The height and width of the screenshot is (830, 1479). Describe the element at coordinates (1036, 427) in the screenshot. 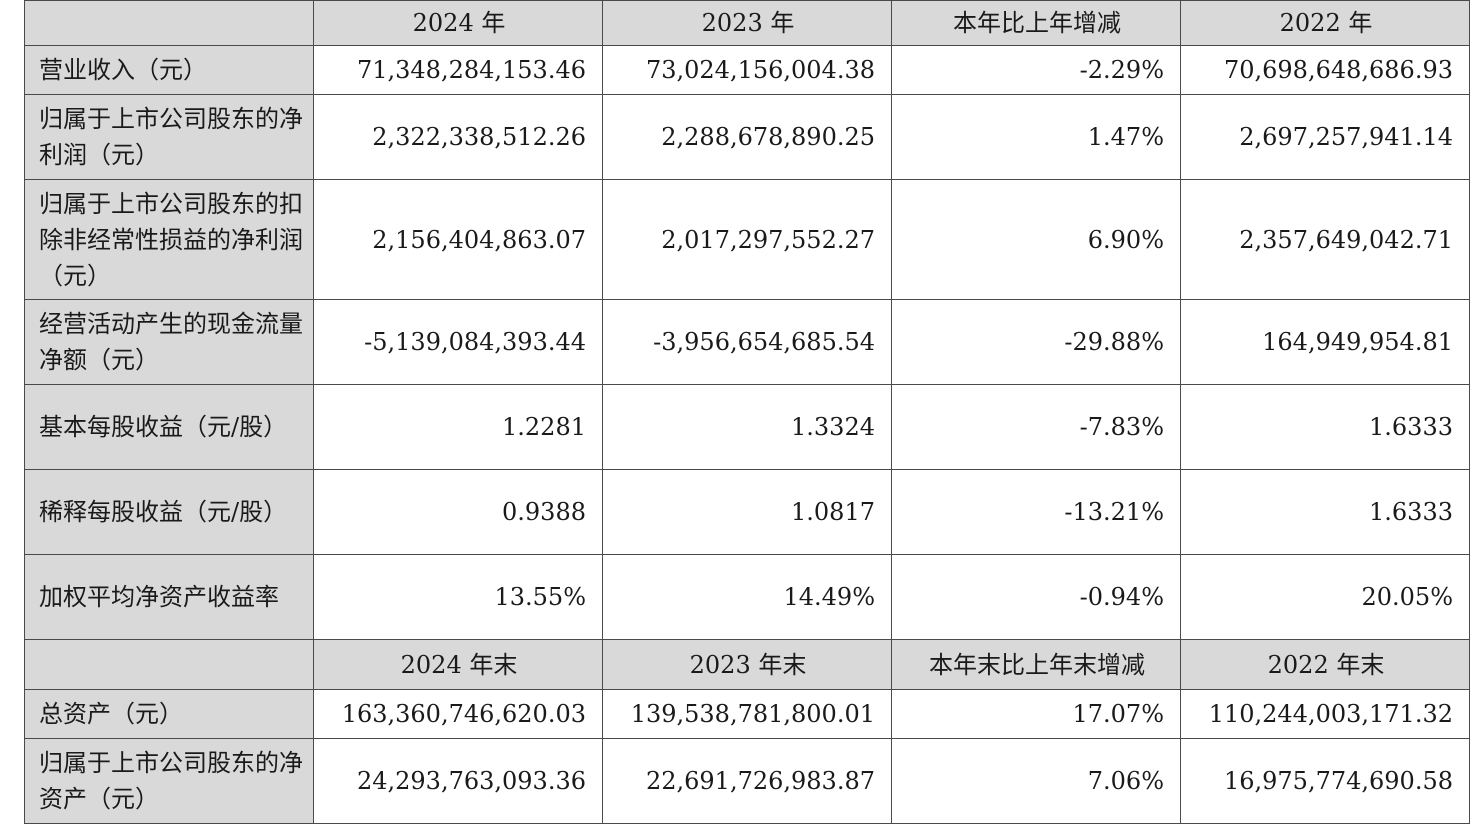

I see `cell-change: -7.83%` at that location.